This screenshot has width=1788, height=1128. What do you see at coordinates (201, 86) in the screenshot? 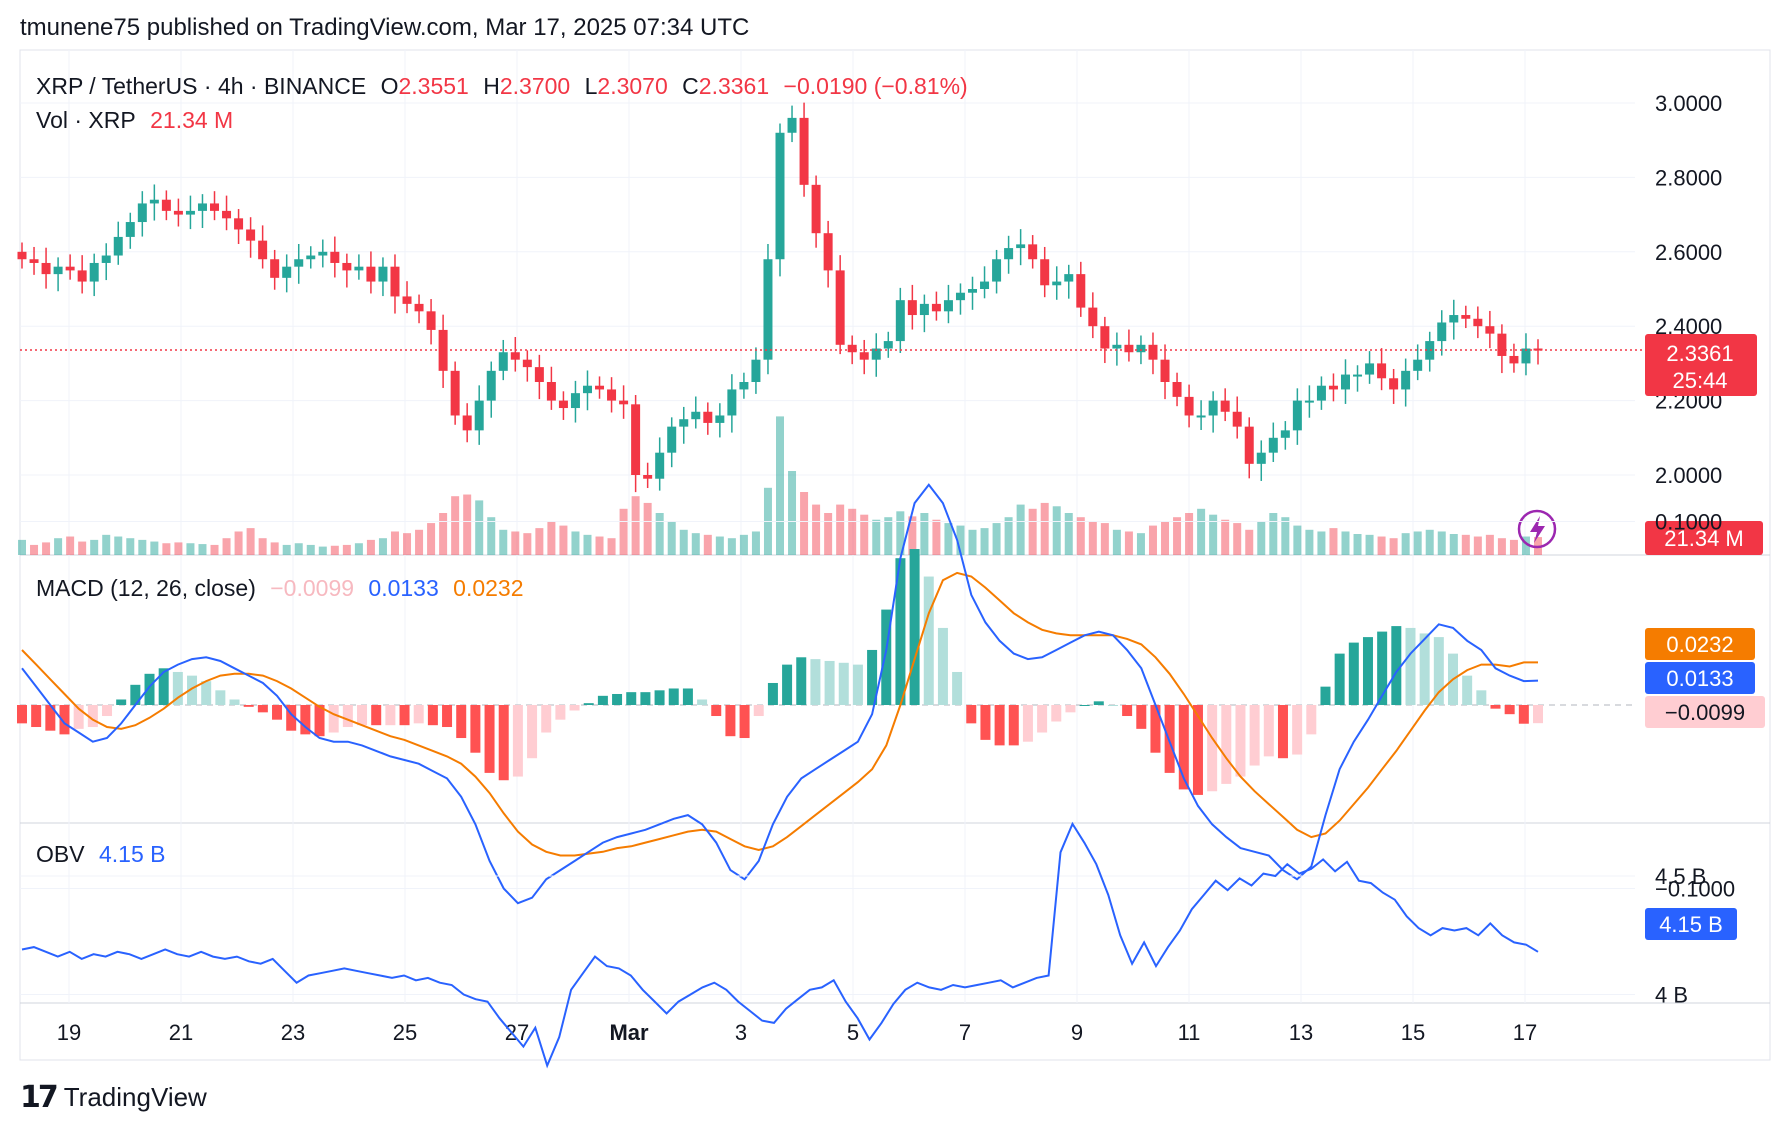
I see `symbol-label: XRP / TetherUS · 4h · BINANCE` at bounding box center [201, 86].